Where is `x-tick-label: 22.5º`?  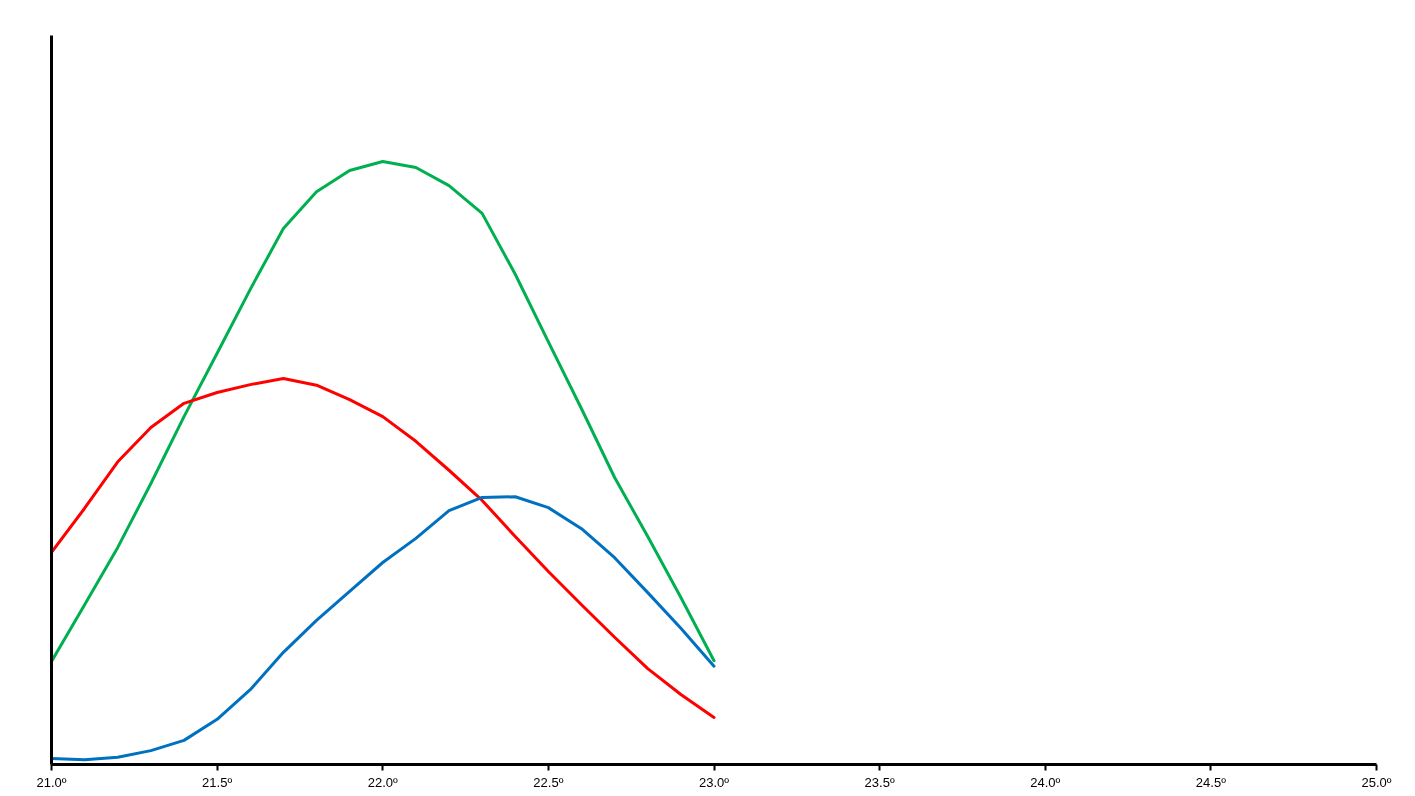 x-tick-label: 22.5º is located at coordinates (548, 782).